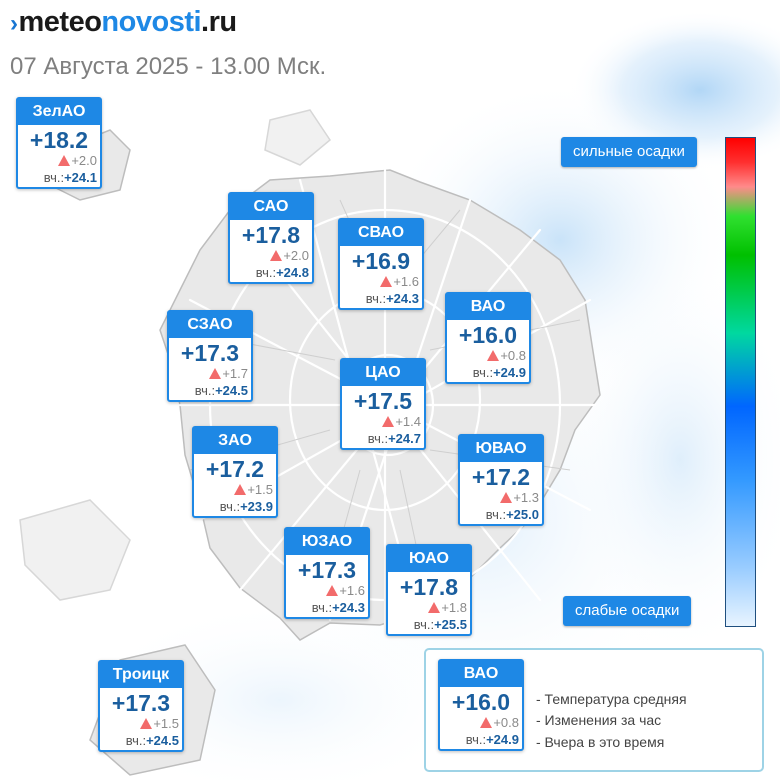 Image resolution: width=780 pixels, height=780 pixels. I want to click on district-card-yuao: ЮАО +17.8 +1.8 вч.:+25.5, so click(429, 590).